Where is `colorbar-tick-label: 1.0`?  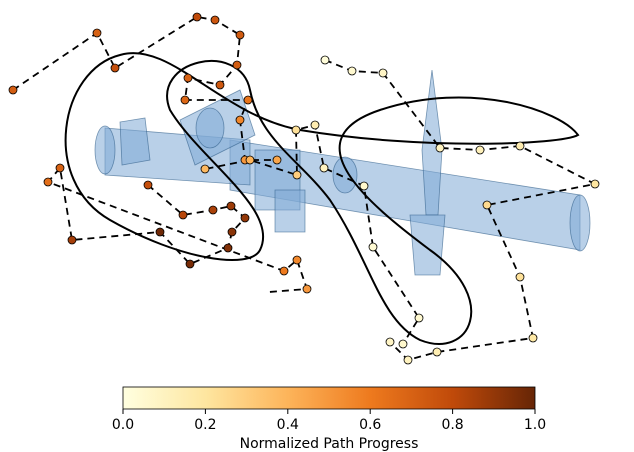 colorbar-tick-label: 1.0 is located at coordinates (535, 425).